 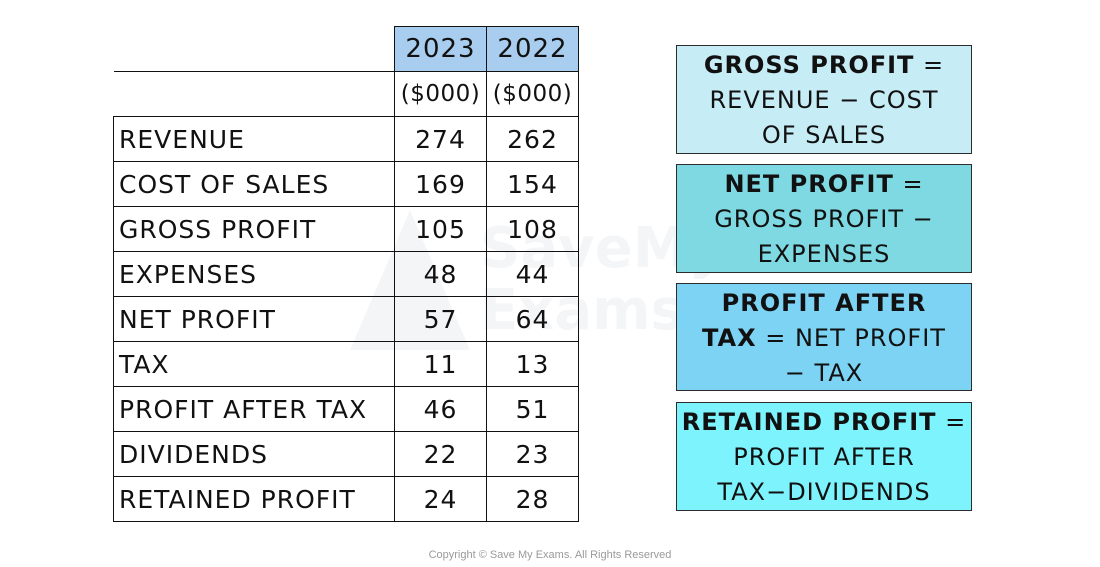 What do you see at coordinates (440, 94) in the screenshot?
I see `unit-2023-header: ($000)` at bounding box center [440, 94].